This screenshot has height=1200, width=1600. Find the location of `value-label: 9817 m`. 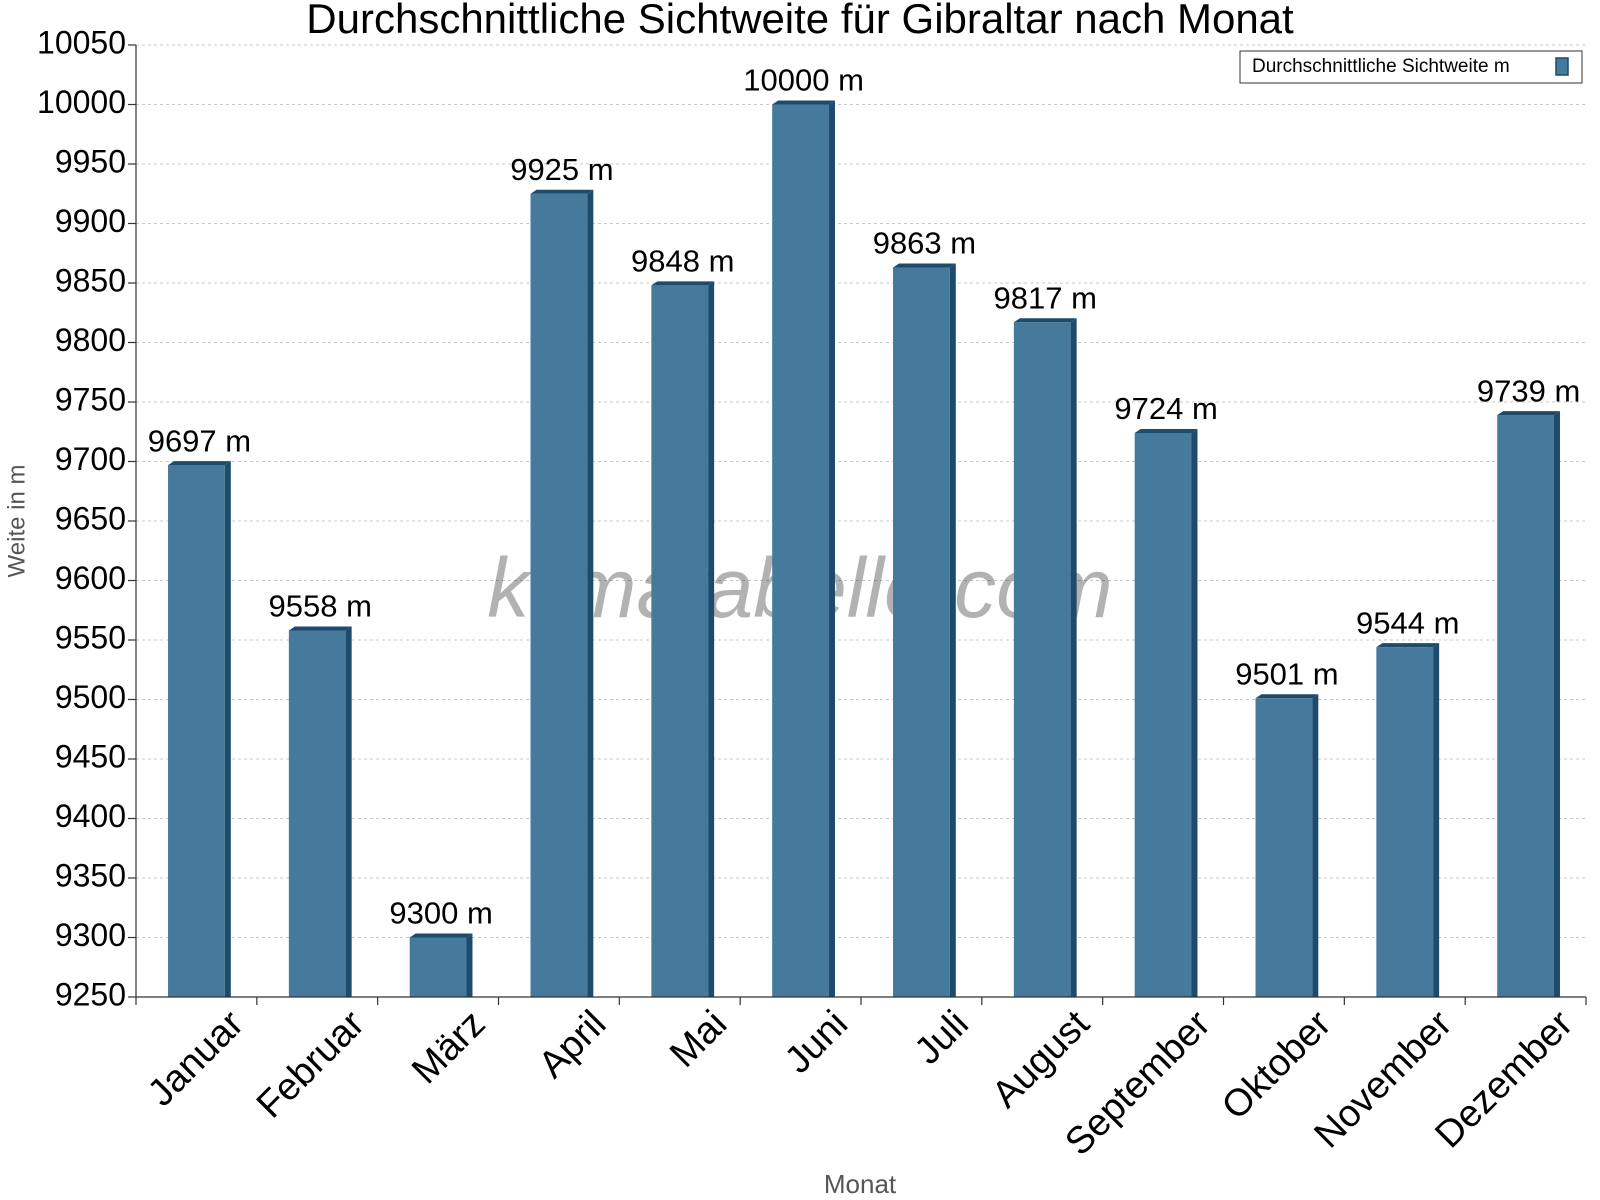

value-label: 9817 m is located at coordinates (1045, 297).